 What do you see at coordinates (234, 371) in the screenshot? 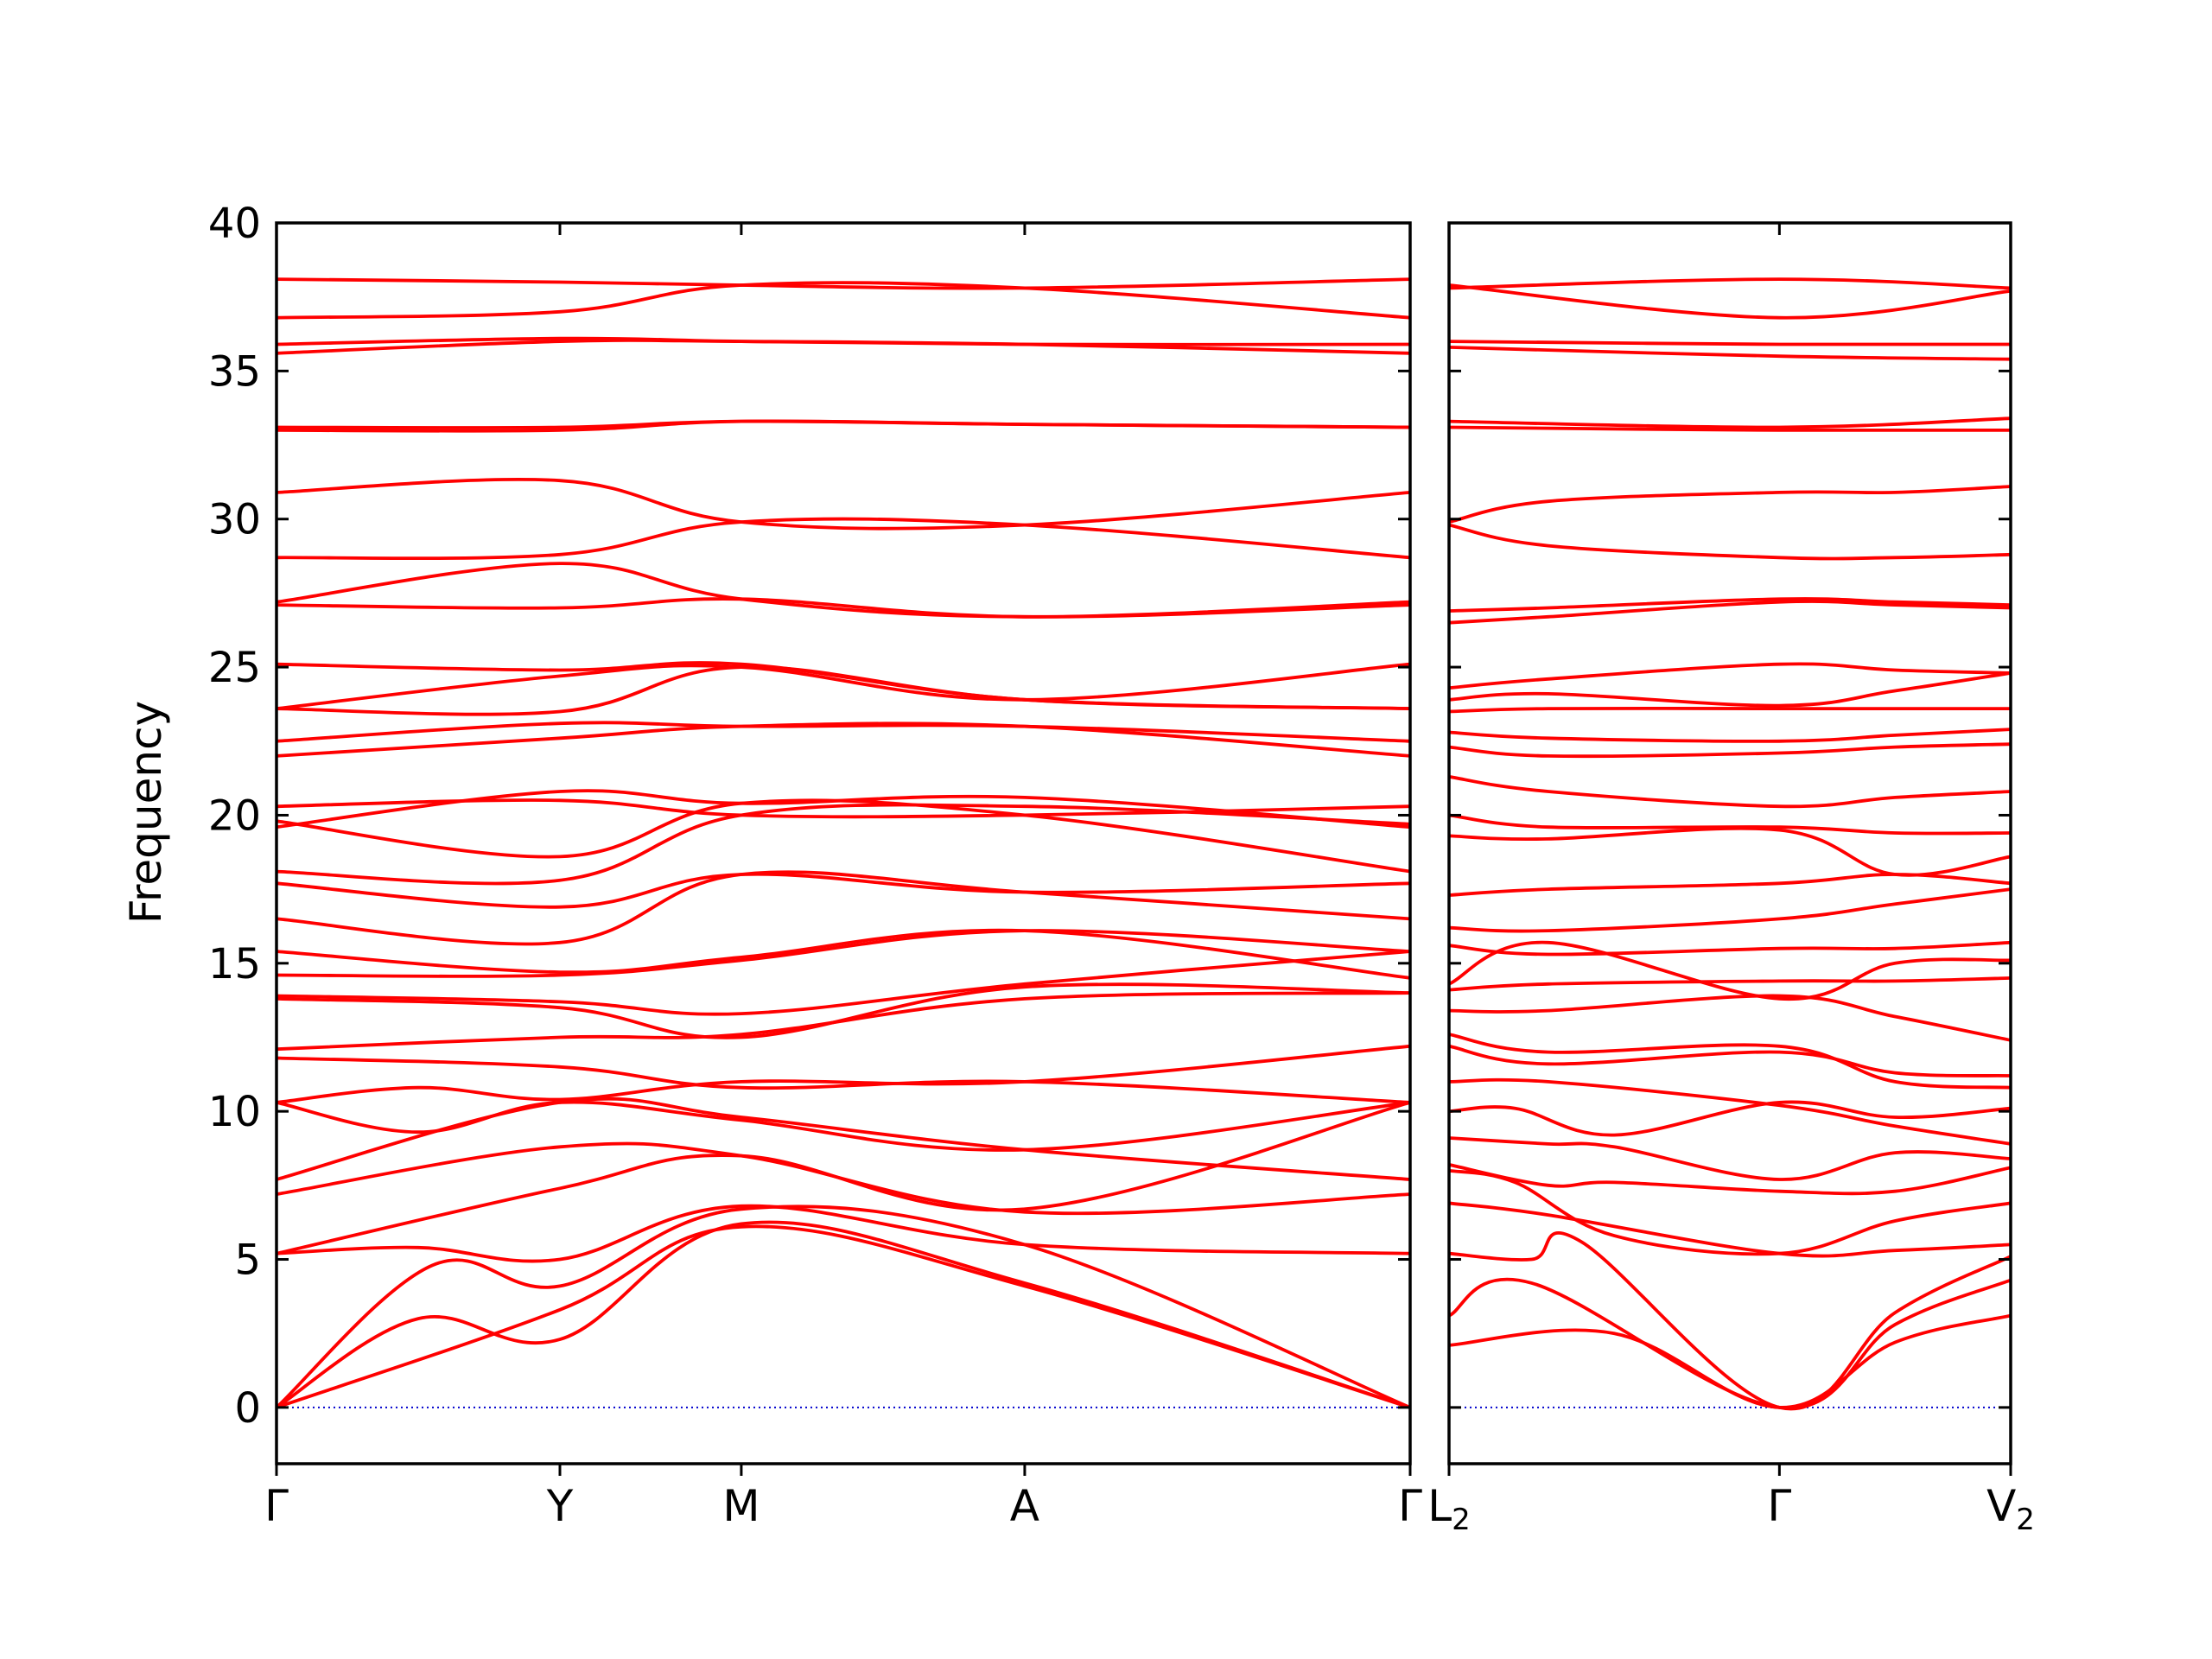
I see `y-tick-label: 35` at bounding box center [234, 371].